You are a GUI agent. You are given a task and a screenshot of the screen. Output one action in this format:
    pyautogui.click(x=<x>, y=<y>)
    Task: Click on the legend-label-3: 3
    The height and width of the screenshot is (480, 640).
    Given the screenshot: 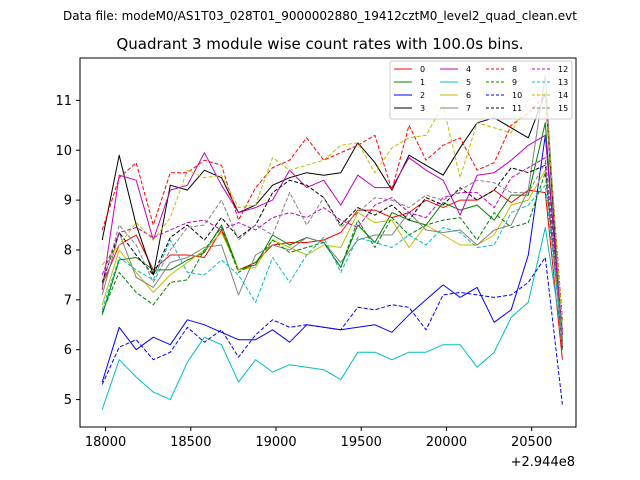 What is the action you would take?
    pyautogui.click(x=422, y=108)
    